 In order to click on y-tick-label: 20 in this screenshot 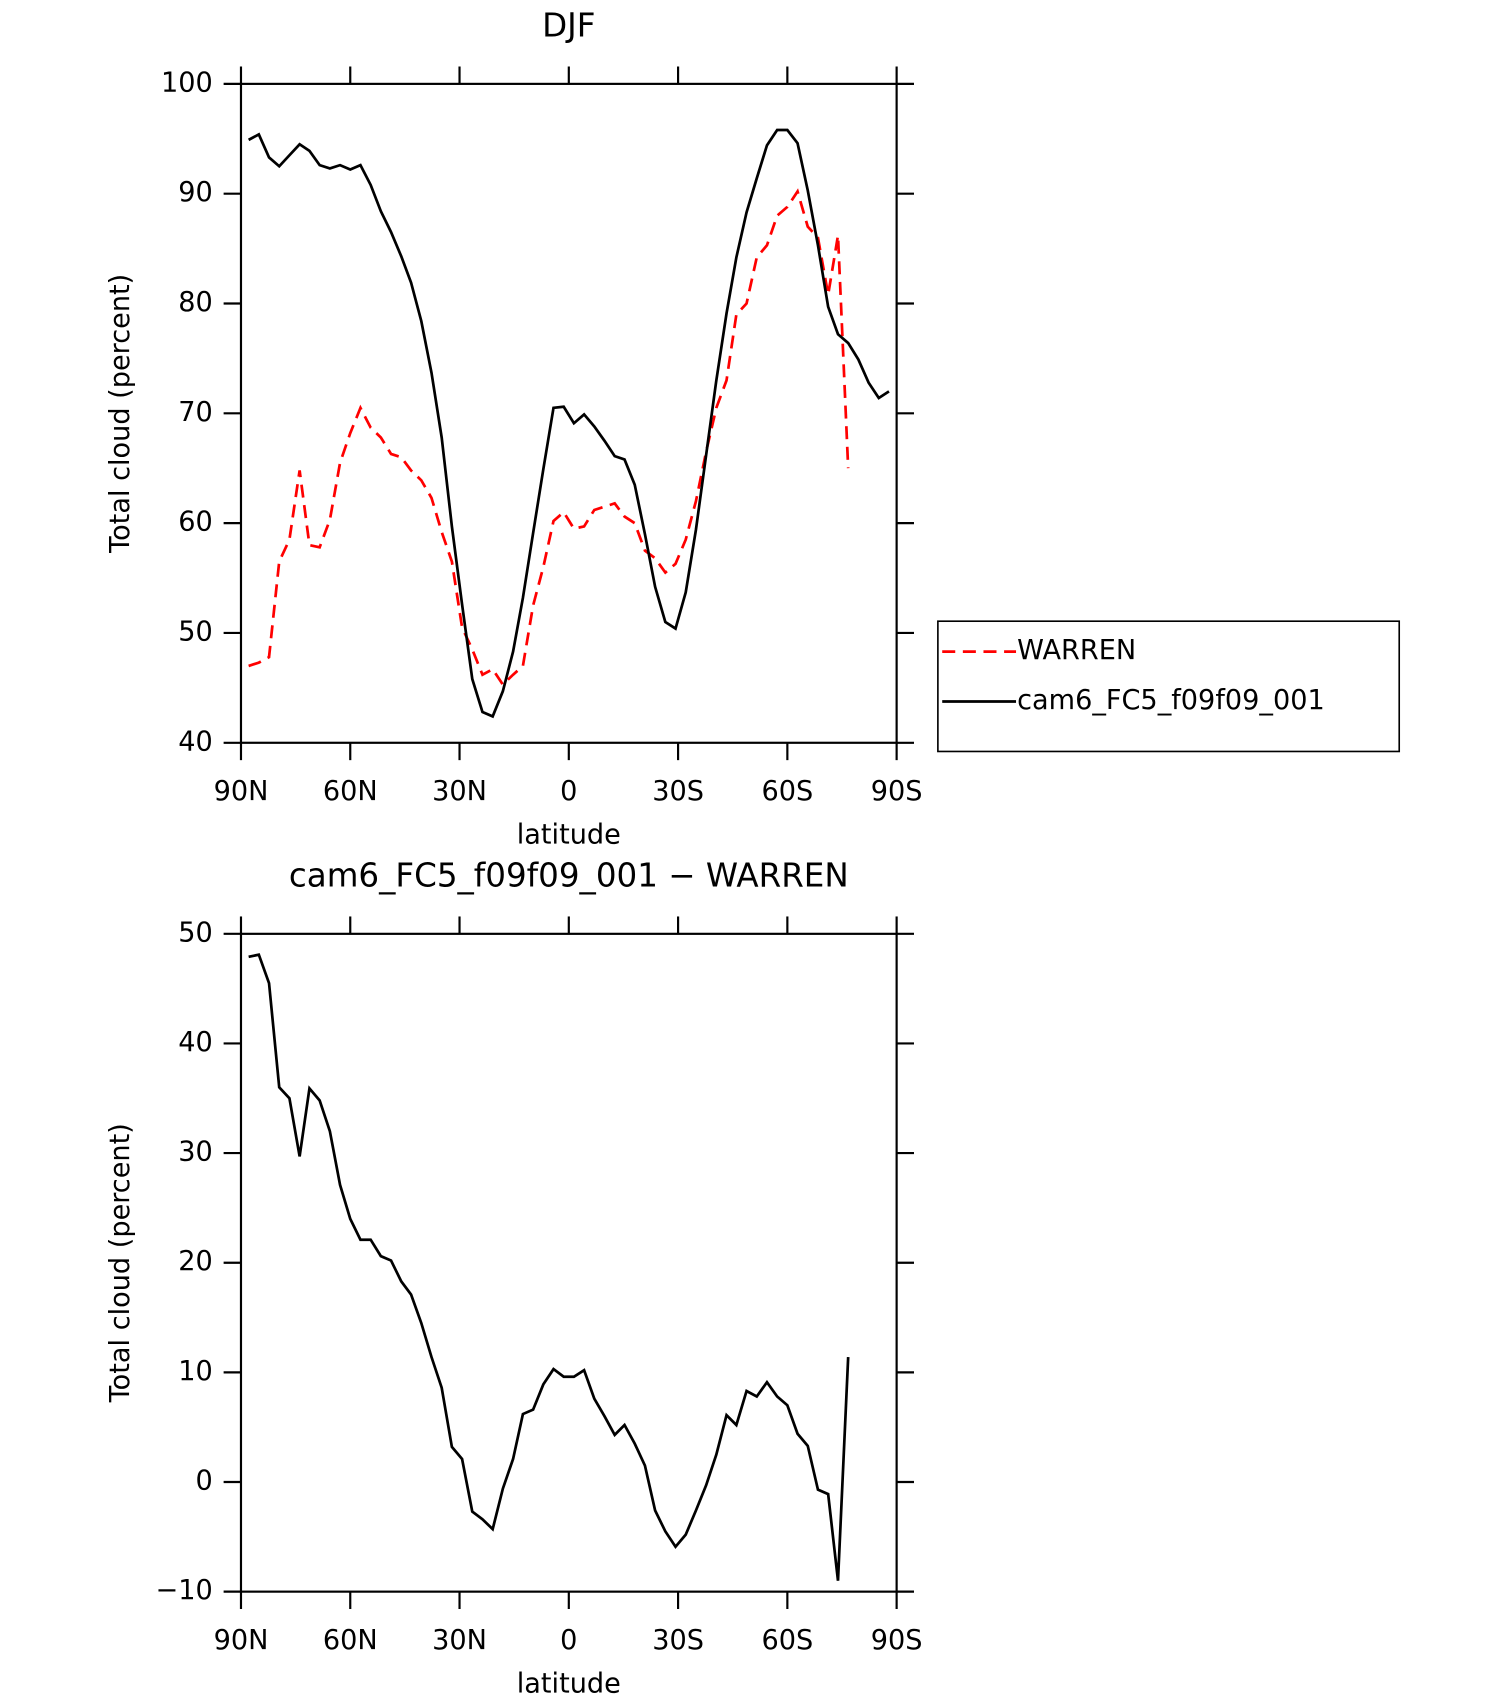, I will do `click(195, 1261)`.